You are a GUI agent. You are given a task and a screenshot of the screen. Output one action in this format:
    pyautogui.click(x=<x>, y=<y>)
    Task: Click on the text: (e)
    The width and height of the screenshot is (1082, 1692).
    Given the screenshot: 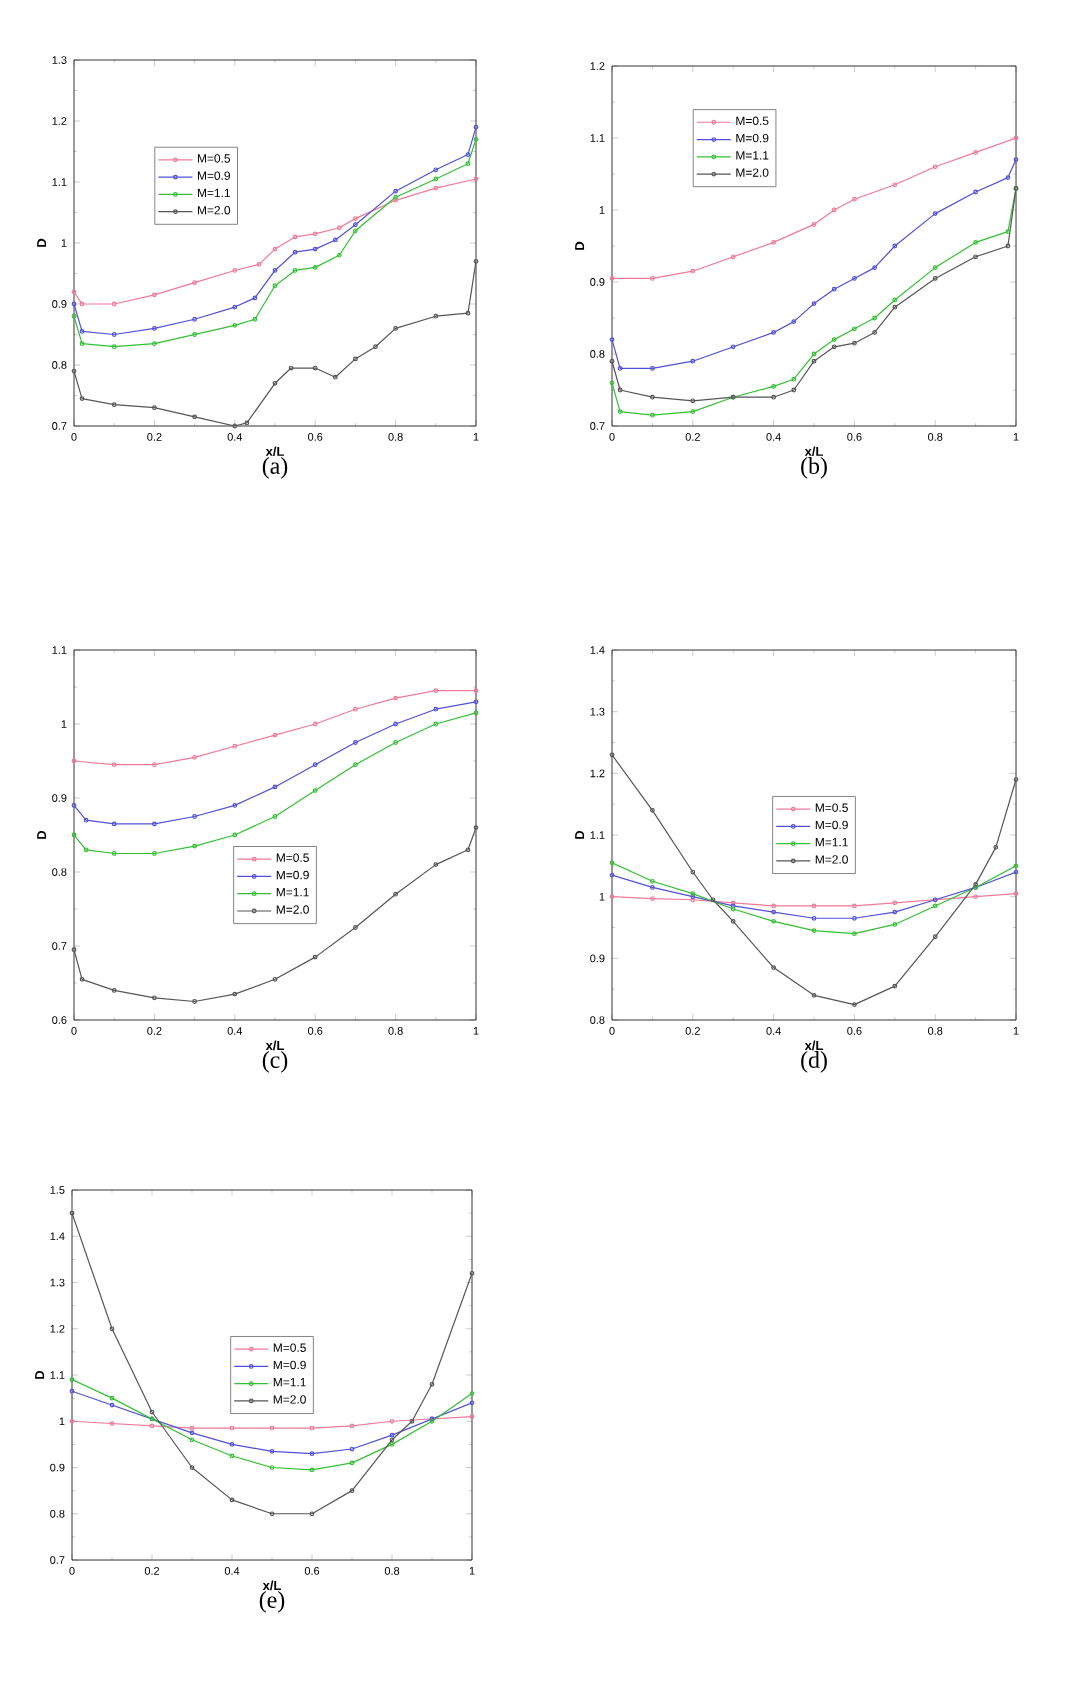 What is the action you would take?
    pyautogui.click(x=272, y=1602)
    